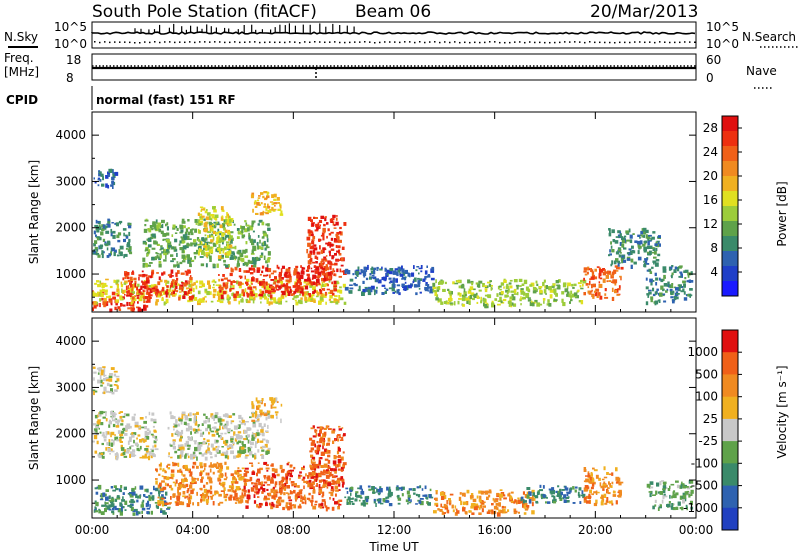 The image size is (800, 558). What do you see at coordinates (722, 27) in the screenshot?
I see `nsearch-tick-high: 10^5` at bounding box center [722, 27].